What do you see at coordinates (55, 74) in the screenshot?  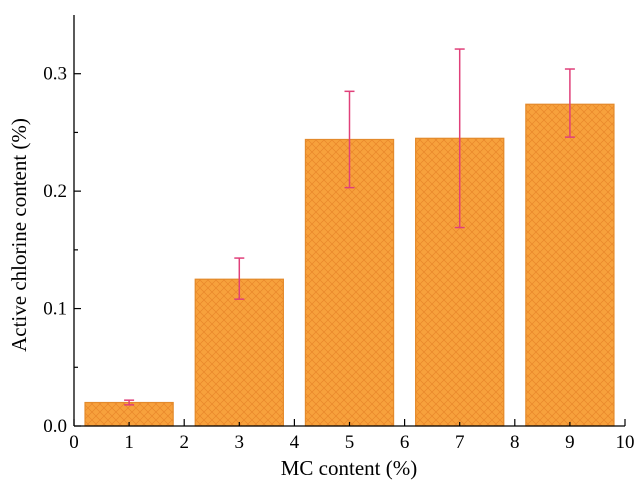 I see `y-tick-label: 0.3` at bounding box center [55, 74].